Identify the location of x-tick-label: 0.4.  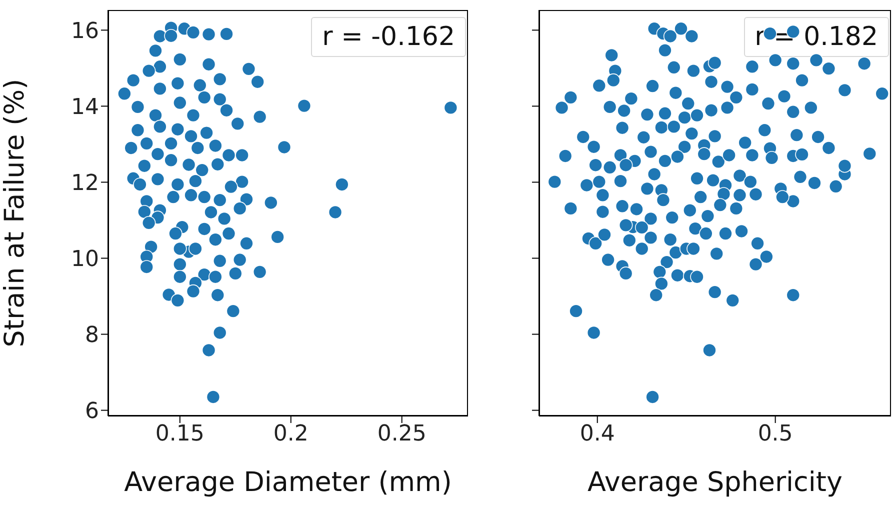
(597, 434).